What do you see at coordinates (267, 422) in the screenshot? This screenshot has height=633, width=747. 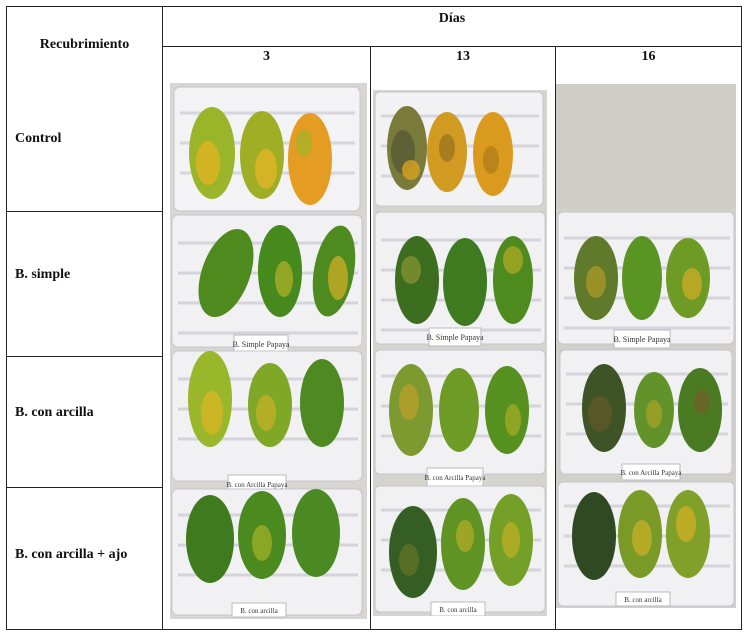 I see `crate-arcilla-day3: B. con Arcilla Papaya` at bounding box center [267, 422].